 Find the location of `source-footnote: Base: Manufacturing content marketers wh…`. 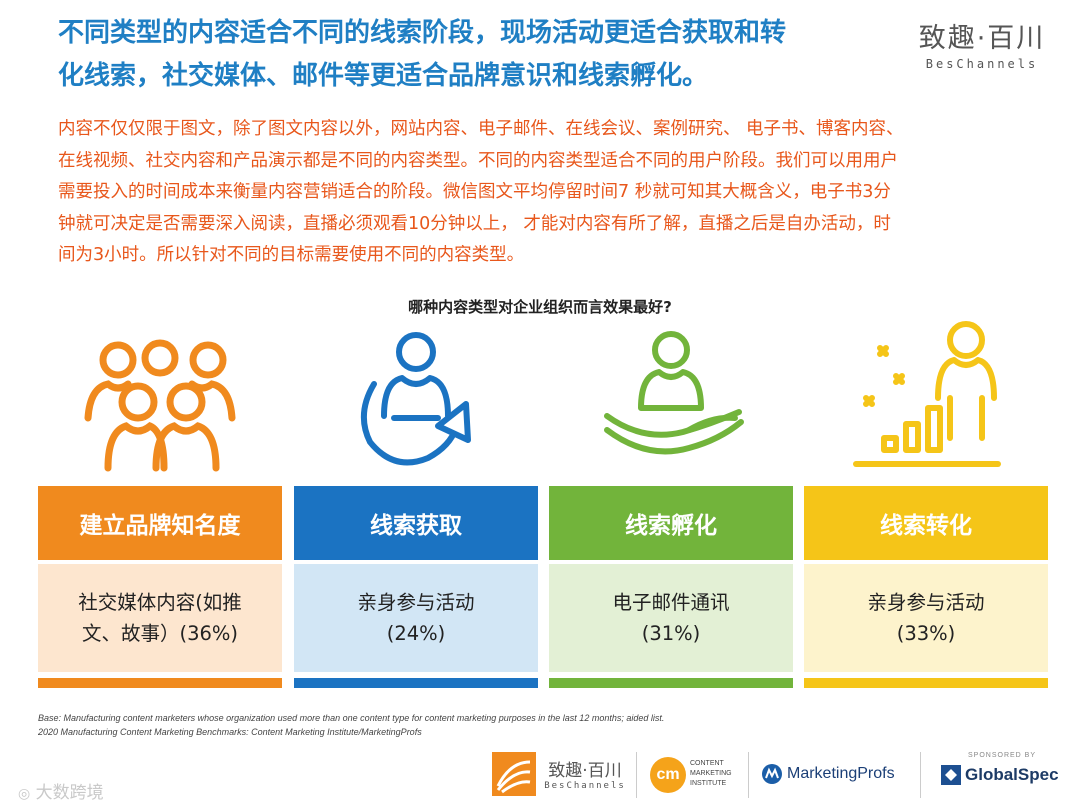

source-footnote: Base: Manufacturing content marketers wh… is located at coordinates (351, 725).